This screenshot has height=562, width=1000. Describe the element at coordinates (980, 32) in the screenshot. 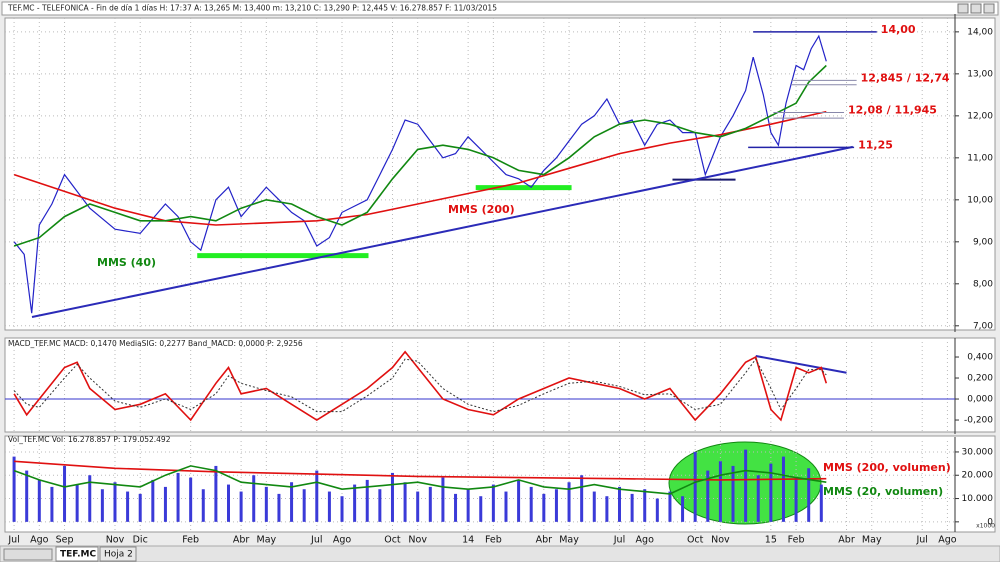

I see `y-tick-label: 14,00` at that location.